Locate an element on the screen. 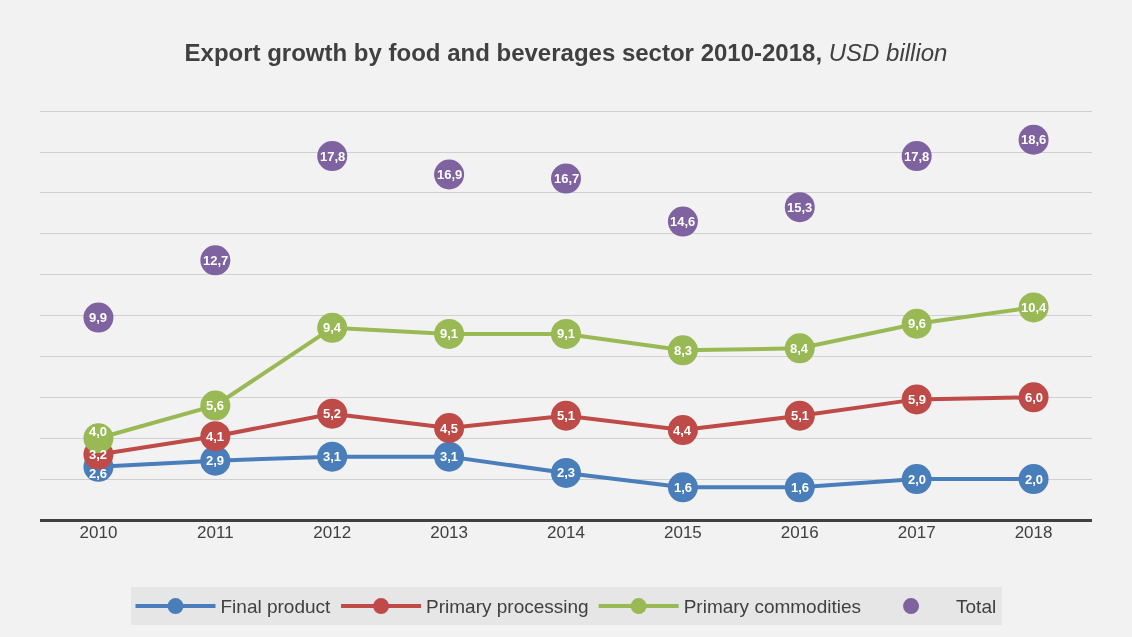 This screenshot has width=1132, height=637. data-label: 2,3 is located at coordinates (566, 472).